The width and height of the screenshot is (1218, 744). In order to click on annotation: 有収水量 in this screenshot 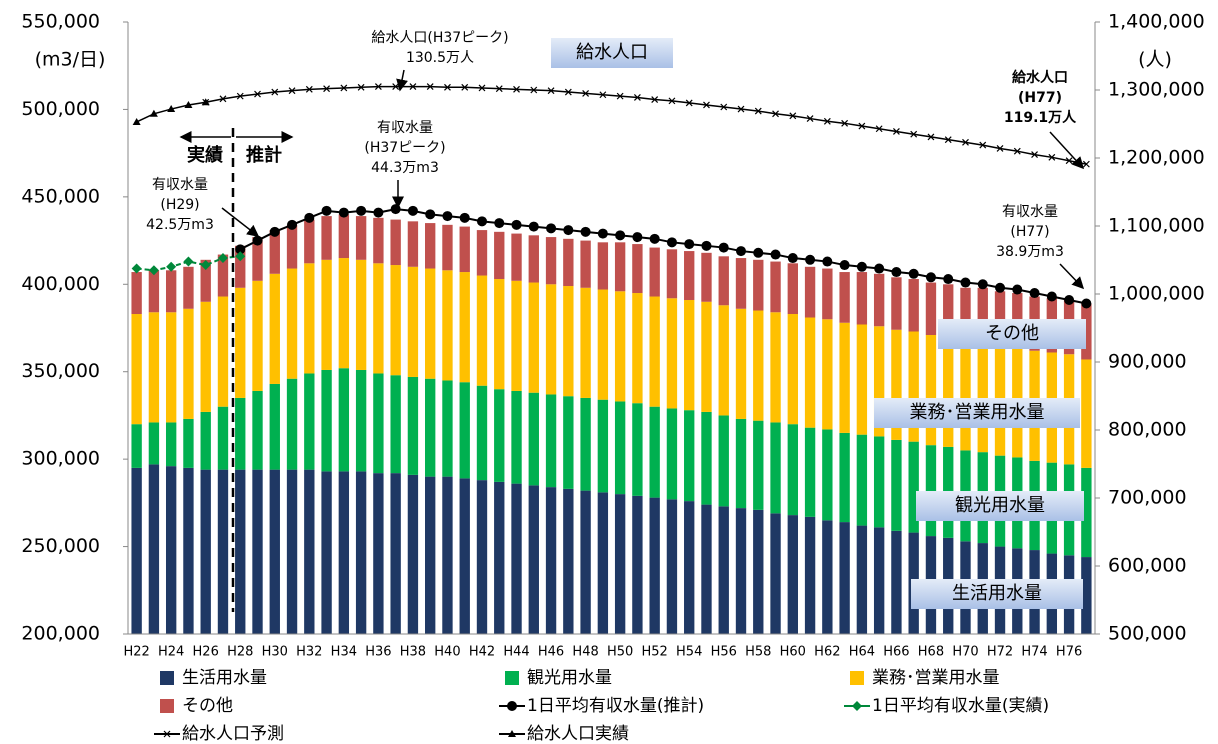, I will do `click(180, 185)`.